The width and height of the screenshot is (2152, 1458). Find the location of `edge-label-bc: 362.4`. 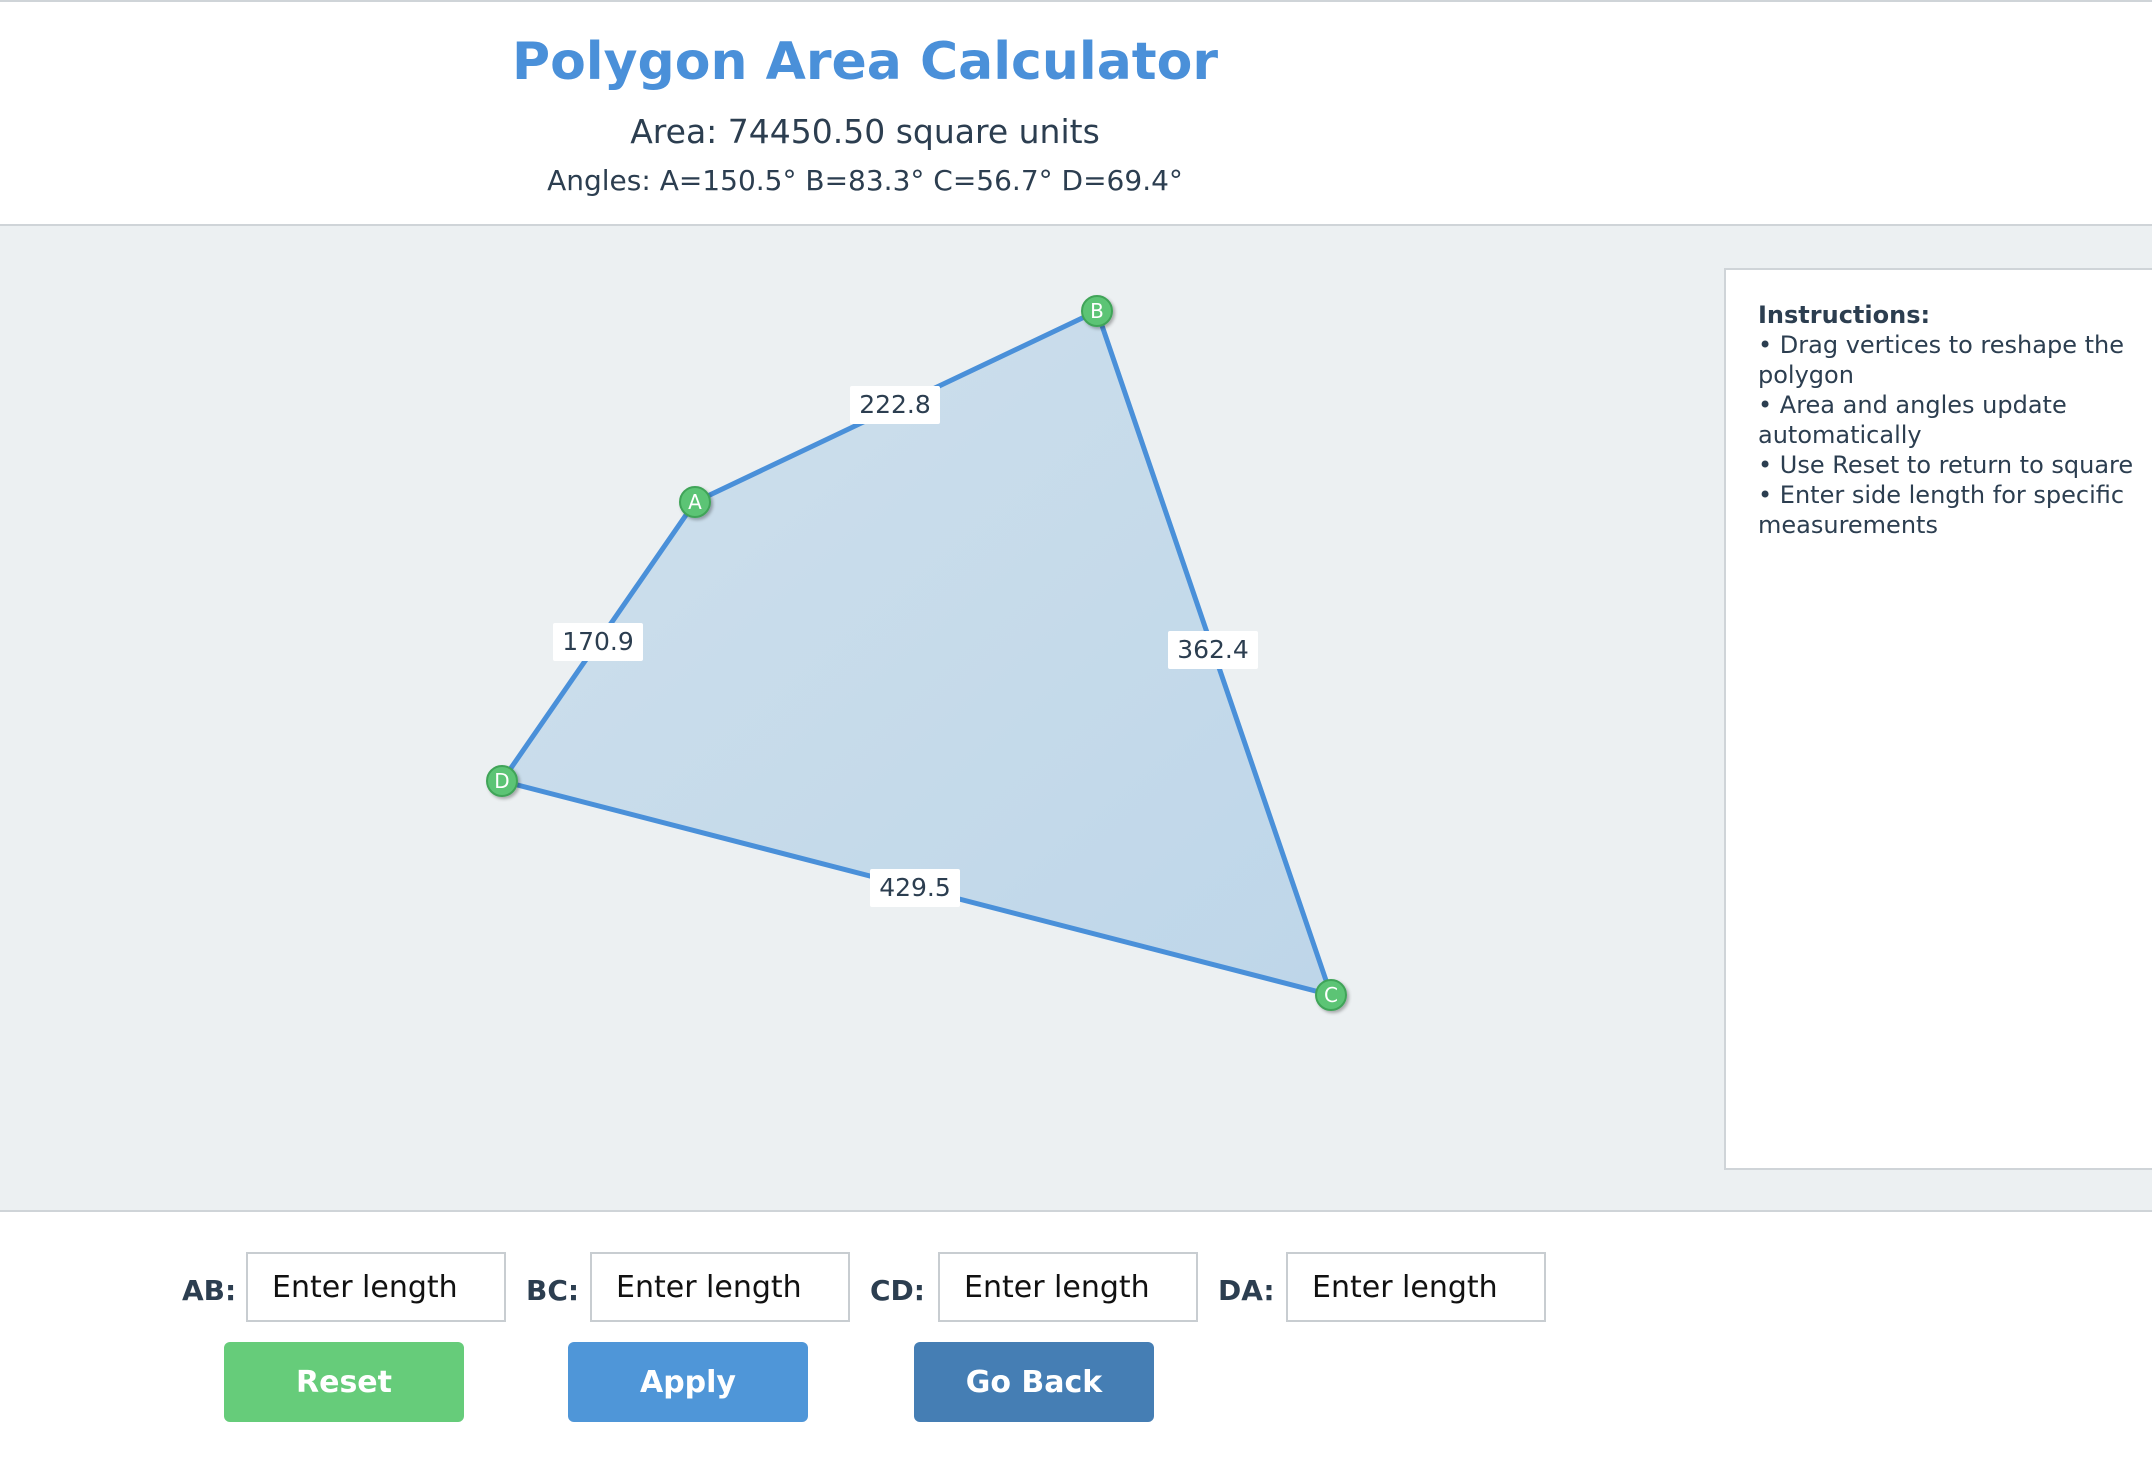

edge-label-bc: 362.4 is located at coordinates (1213, 650).